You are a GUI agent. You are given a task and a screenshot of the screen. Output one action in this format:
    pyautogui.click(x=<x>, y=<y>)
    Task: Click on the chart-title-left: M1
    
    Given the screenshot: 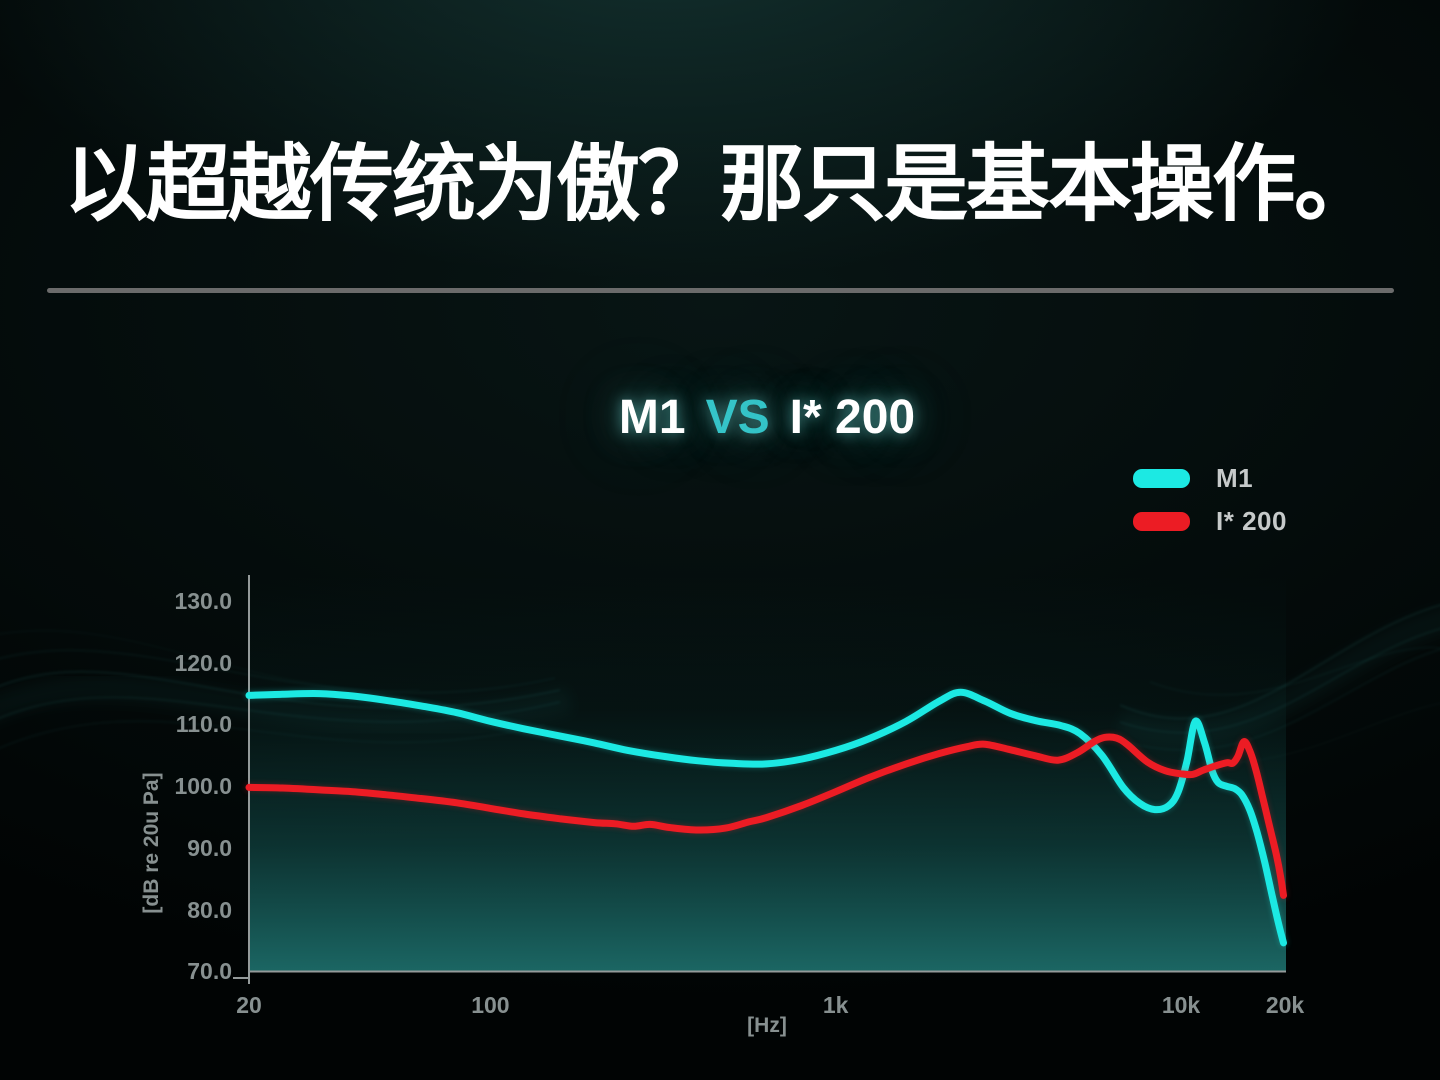 What is the action you would take?
    pyautogui.click(x=652, y=417)
    